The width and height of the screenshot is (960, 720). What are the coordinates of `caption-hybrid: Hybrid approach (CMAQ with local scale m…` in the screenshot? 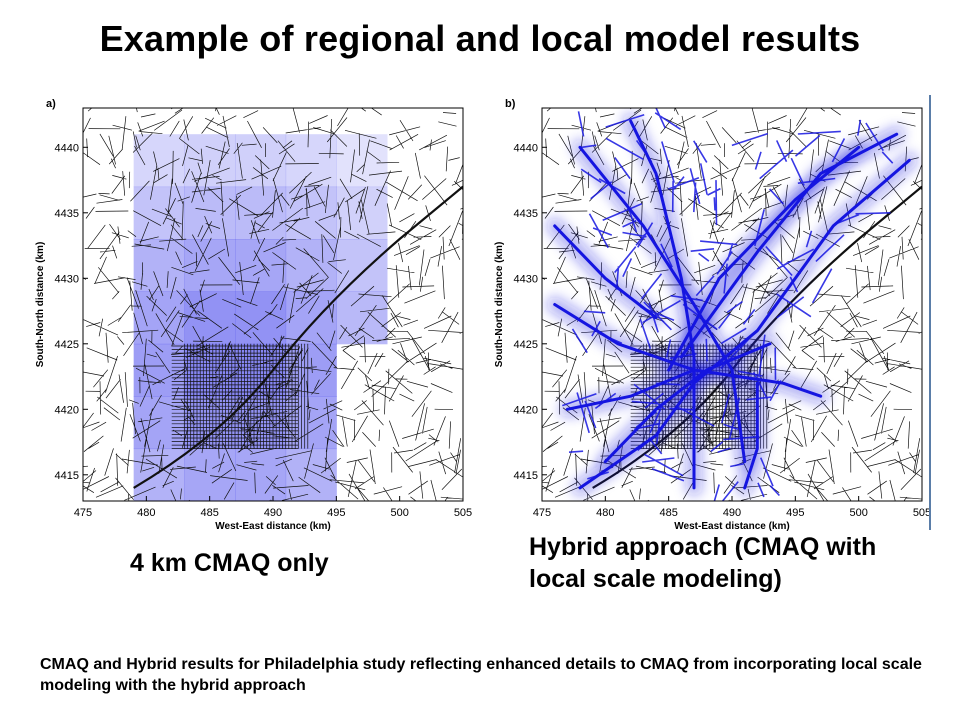 It's located at (703, 563).